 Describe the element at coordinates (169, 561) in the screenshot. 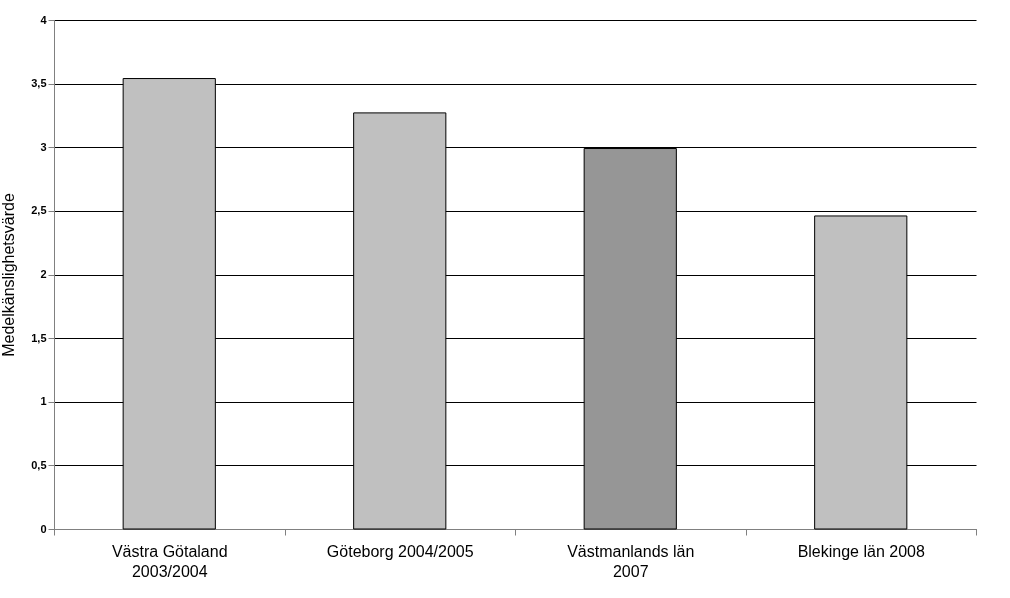

I see `x-tick-label: Västra Götaland 2003/2004` at that location.